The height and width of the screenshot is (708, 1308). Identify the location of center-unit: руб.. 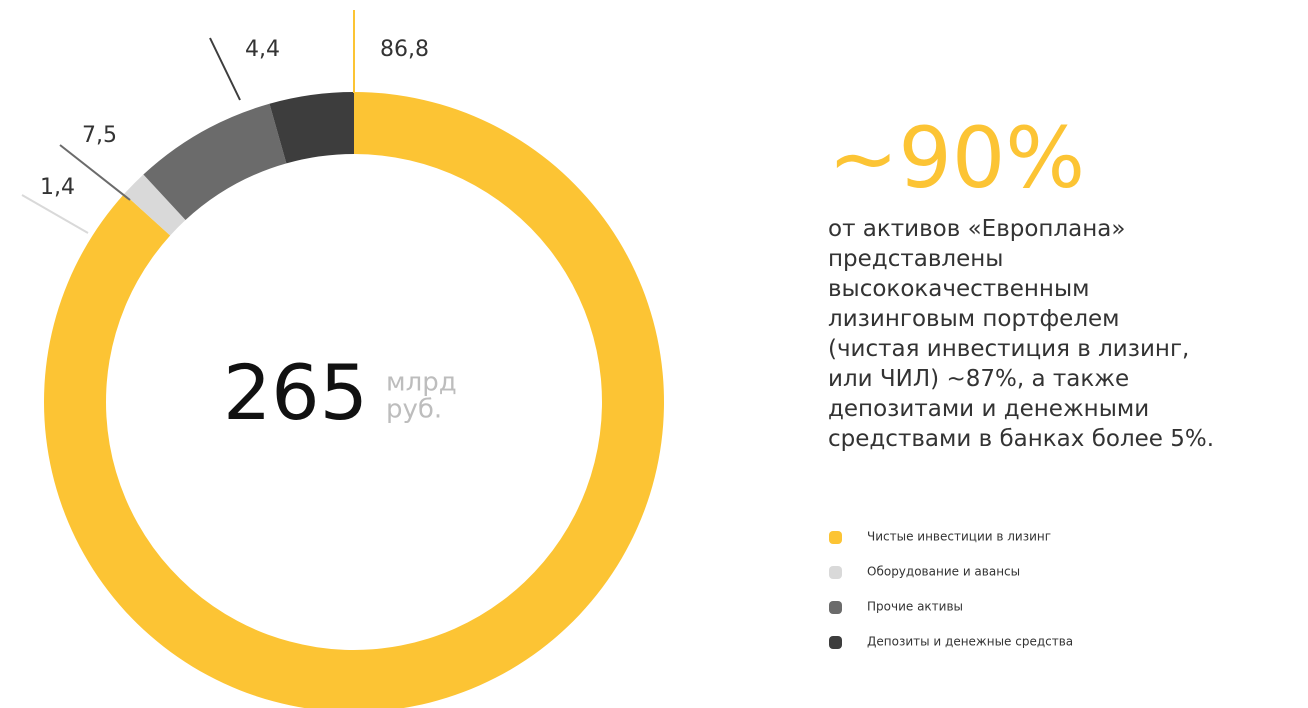
(414, 410).